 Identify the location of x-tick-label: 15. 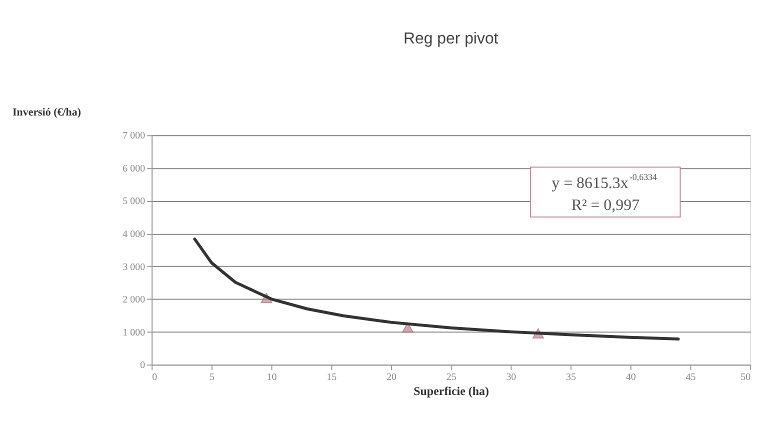
(331, 378).